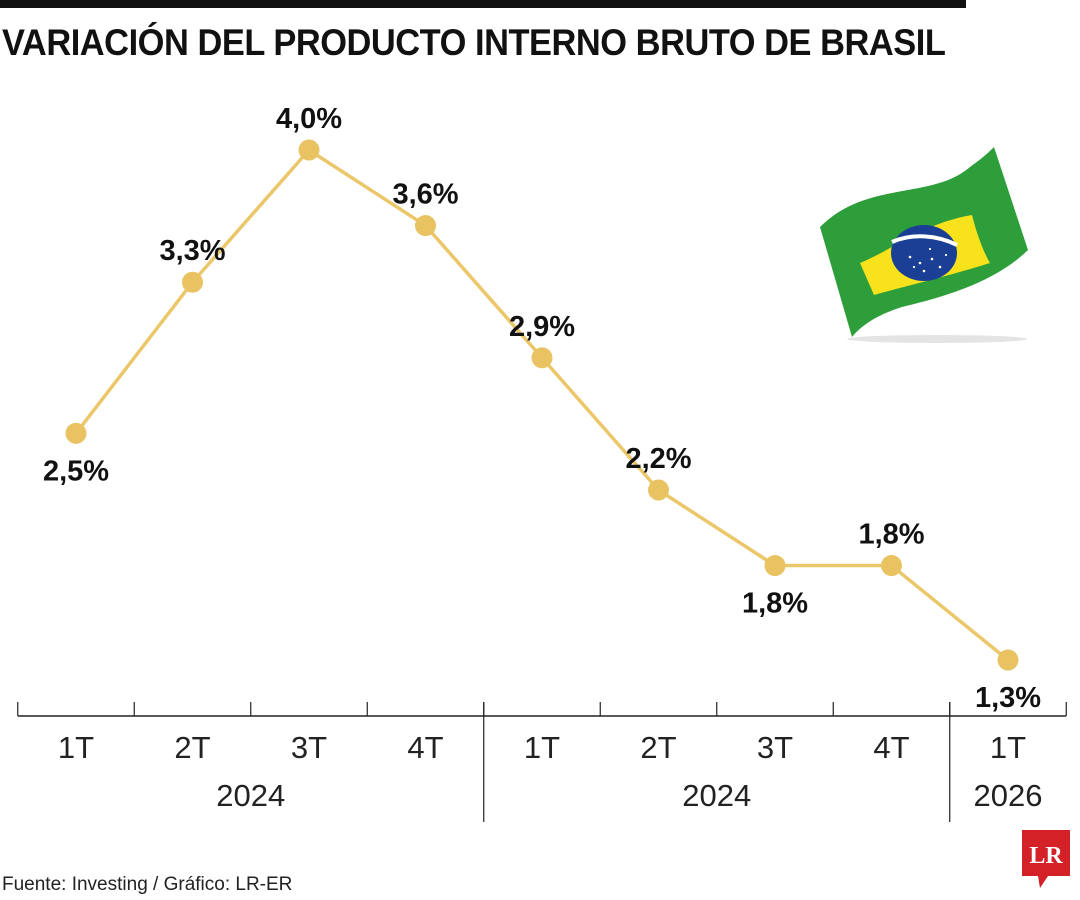  What do you see at coordinates (483, 4) in the screenshot?
I see `top-rule` at bounding box center [483, 4].